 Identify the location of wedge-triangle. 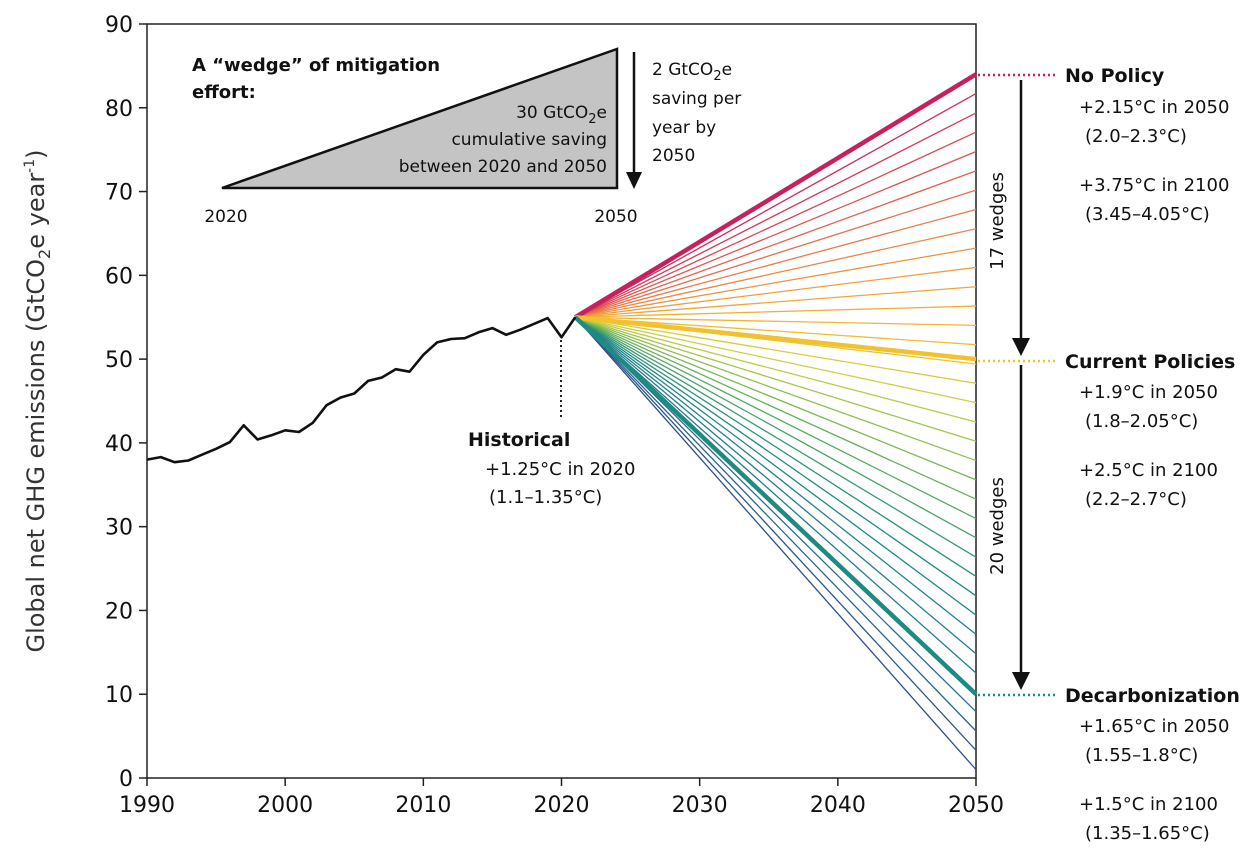
(420, 118).